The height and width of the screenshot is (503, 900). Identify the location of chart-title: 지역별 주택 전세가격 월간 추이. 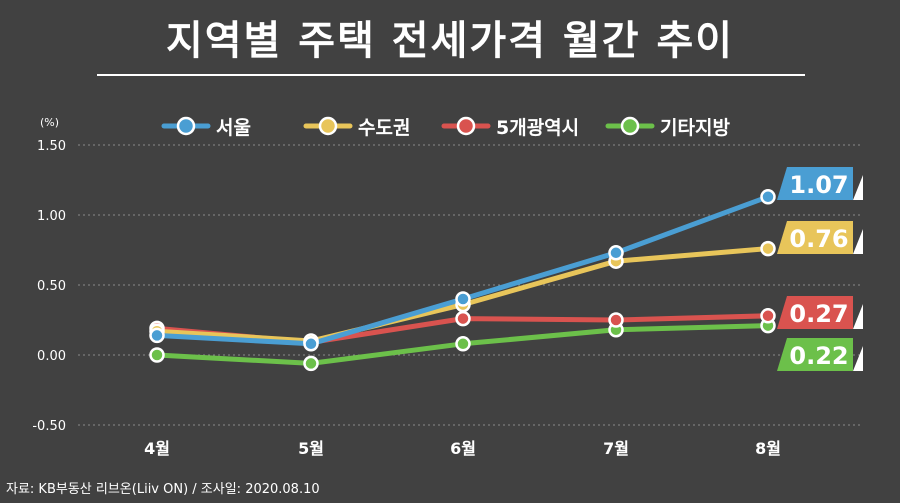
(450, 41).